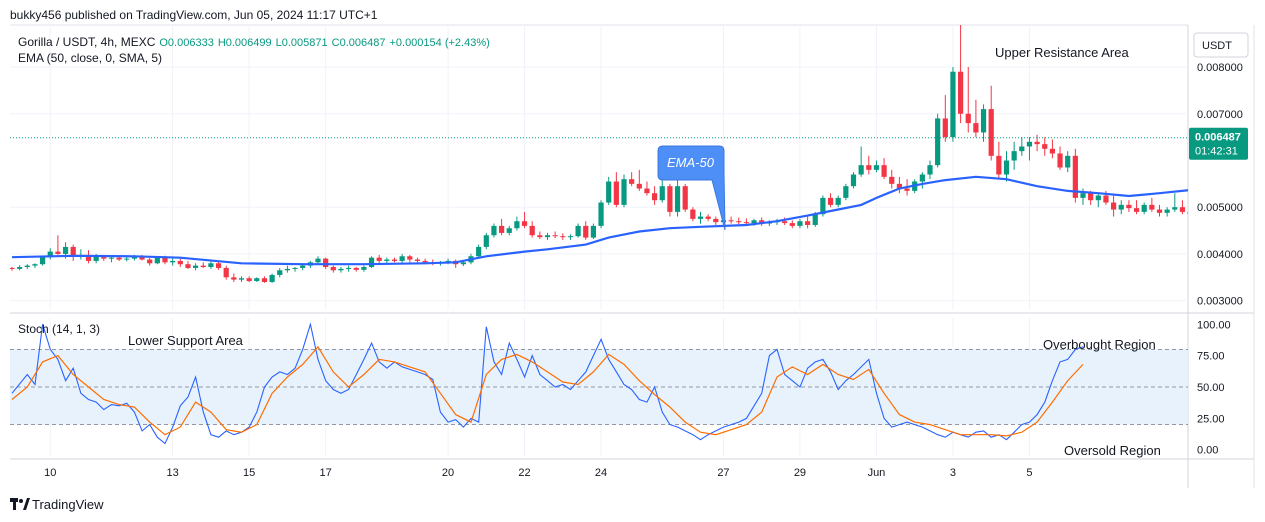 The height and width of the screenshot is (522, 1265). I want to click on currency-button-label: USDT, so click(1217, 46).